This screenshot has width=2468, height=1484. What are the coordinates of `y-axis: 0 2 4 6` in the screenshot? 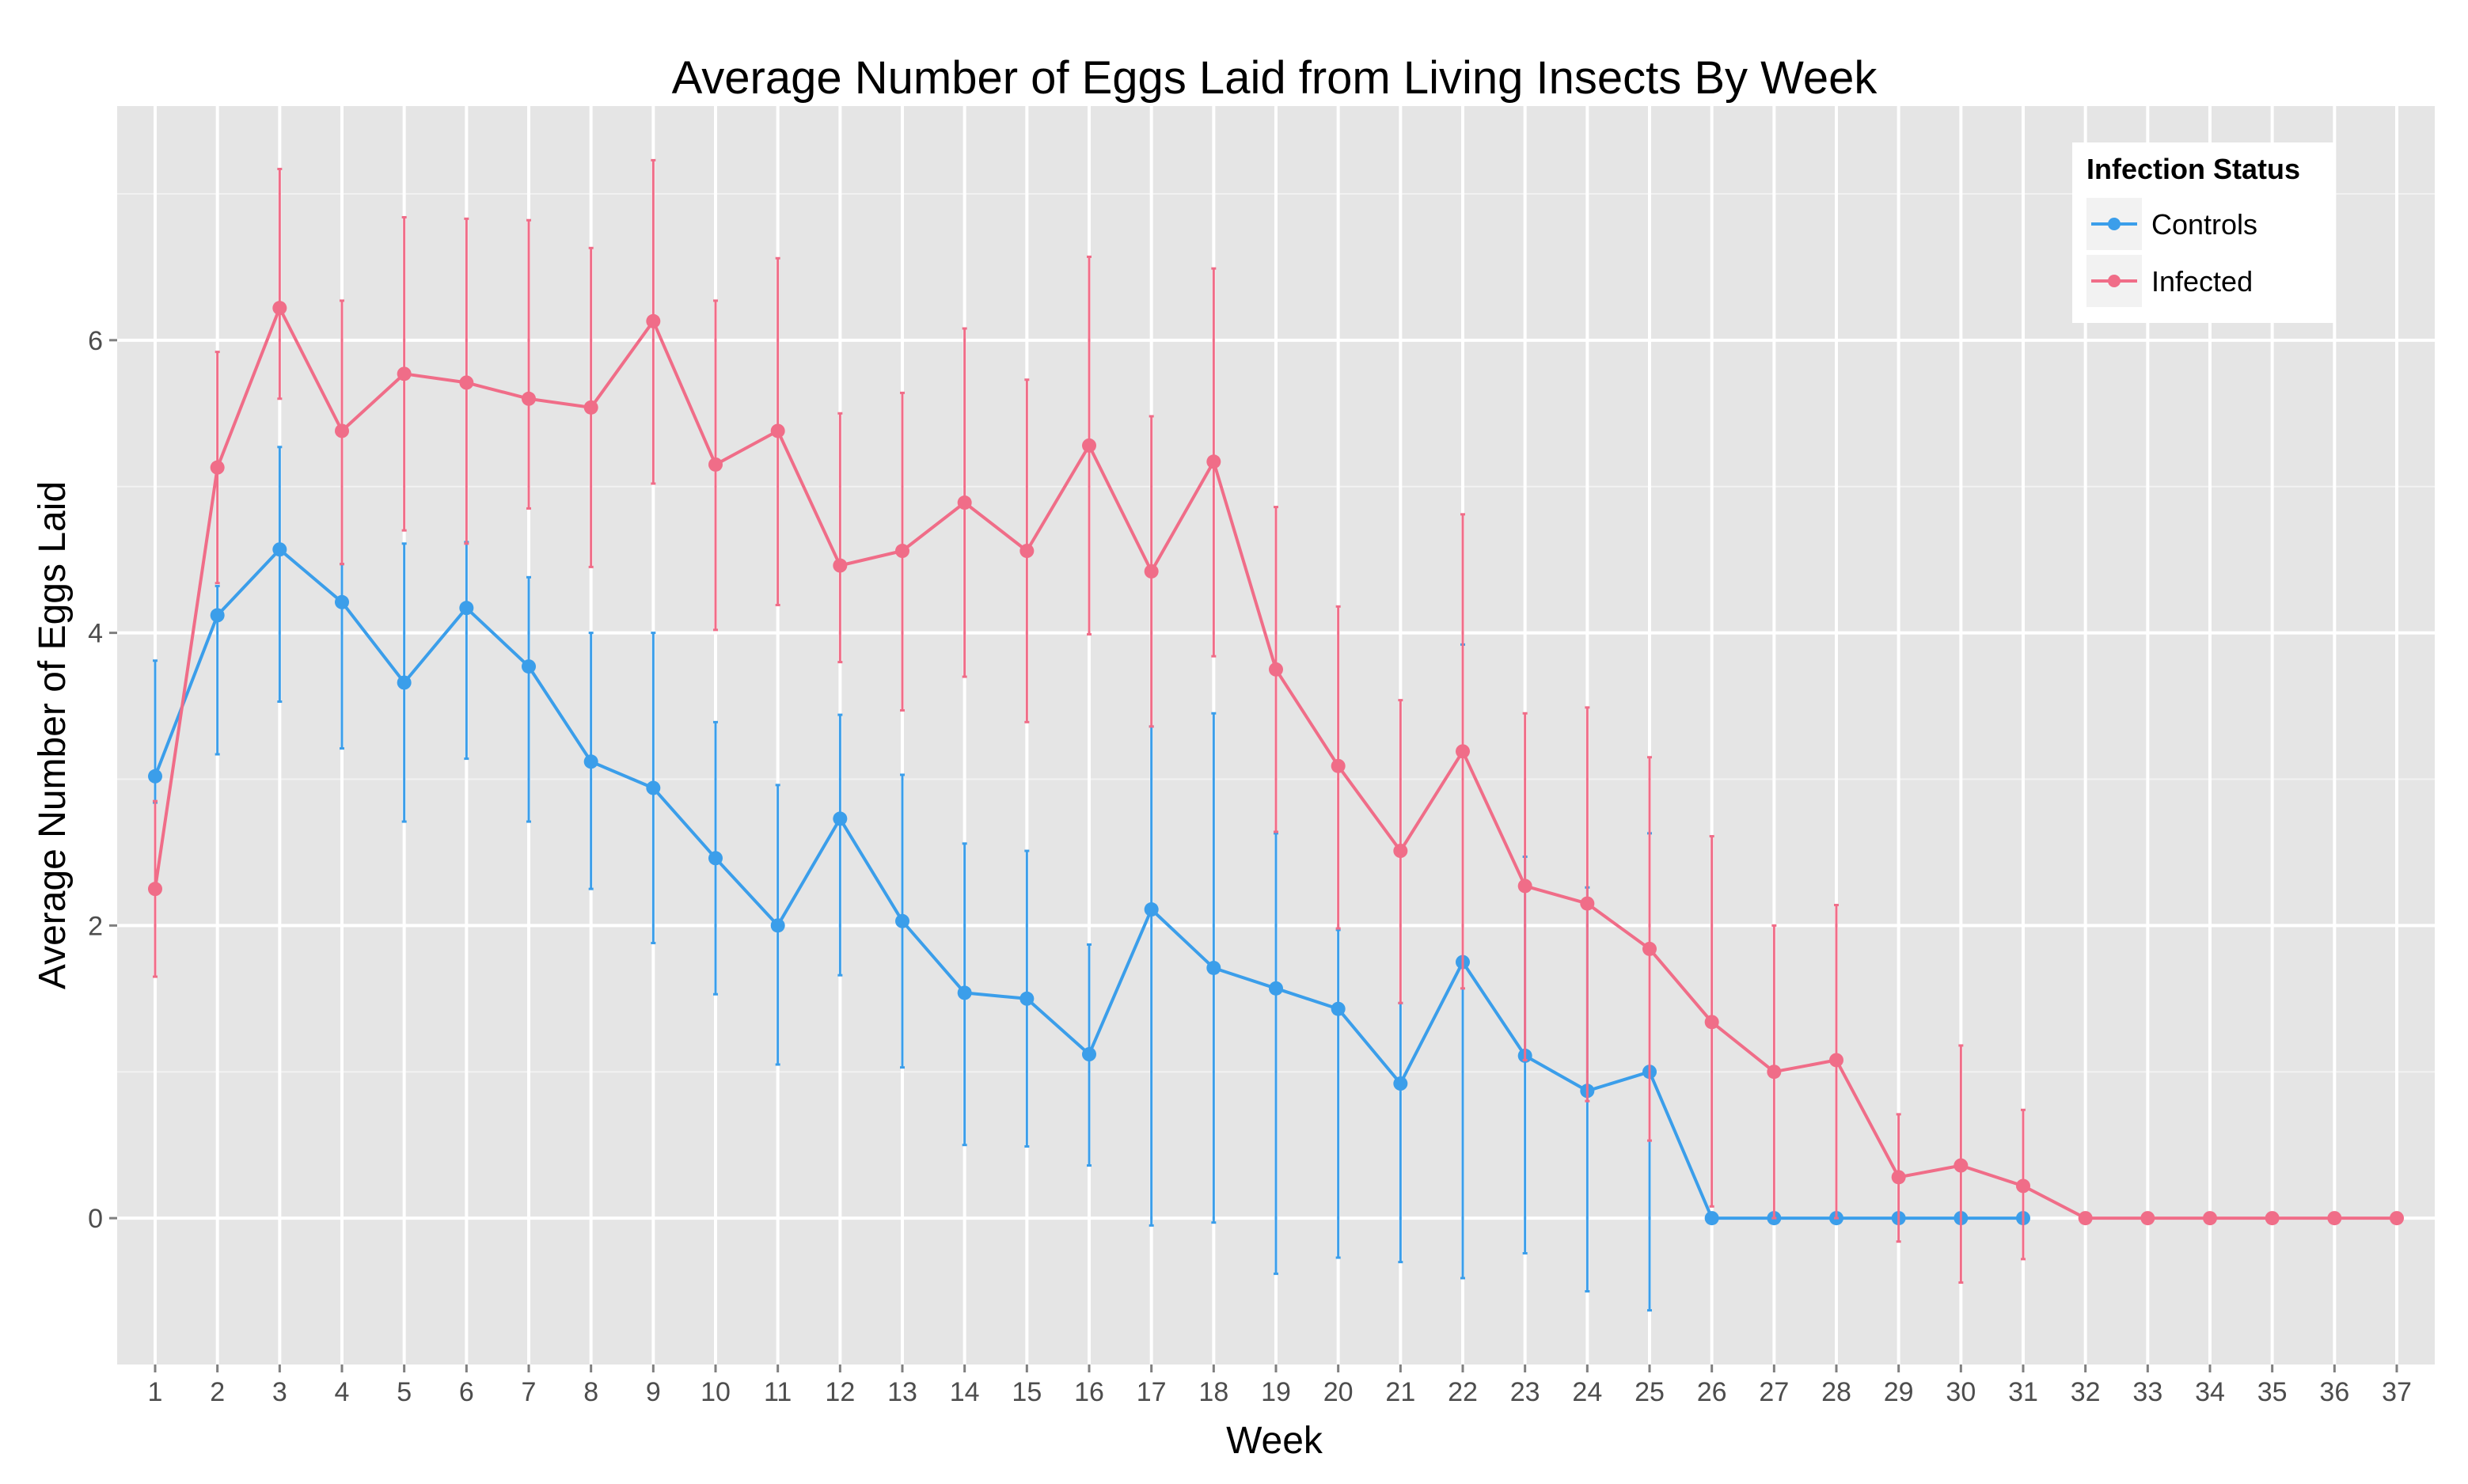 It's located at (102, 780).